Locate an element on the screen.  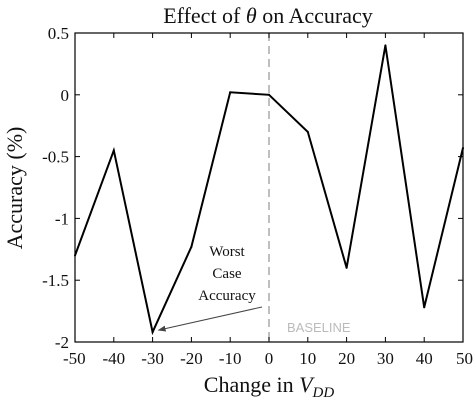
title-symbol: θ is located at coordinates (251, 15).